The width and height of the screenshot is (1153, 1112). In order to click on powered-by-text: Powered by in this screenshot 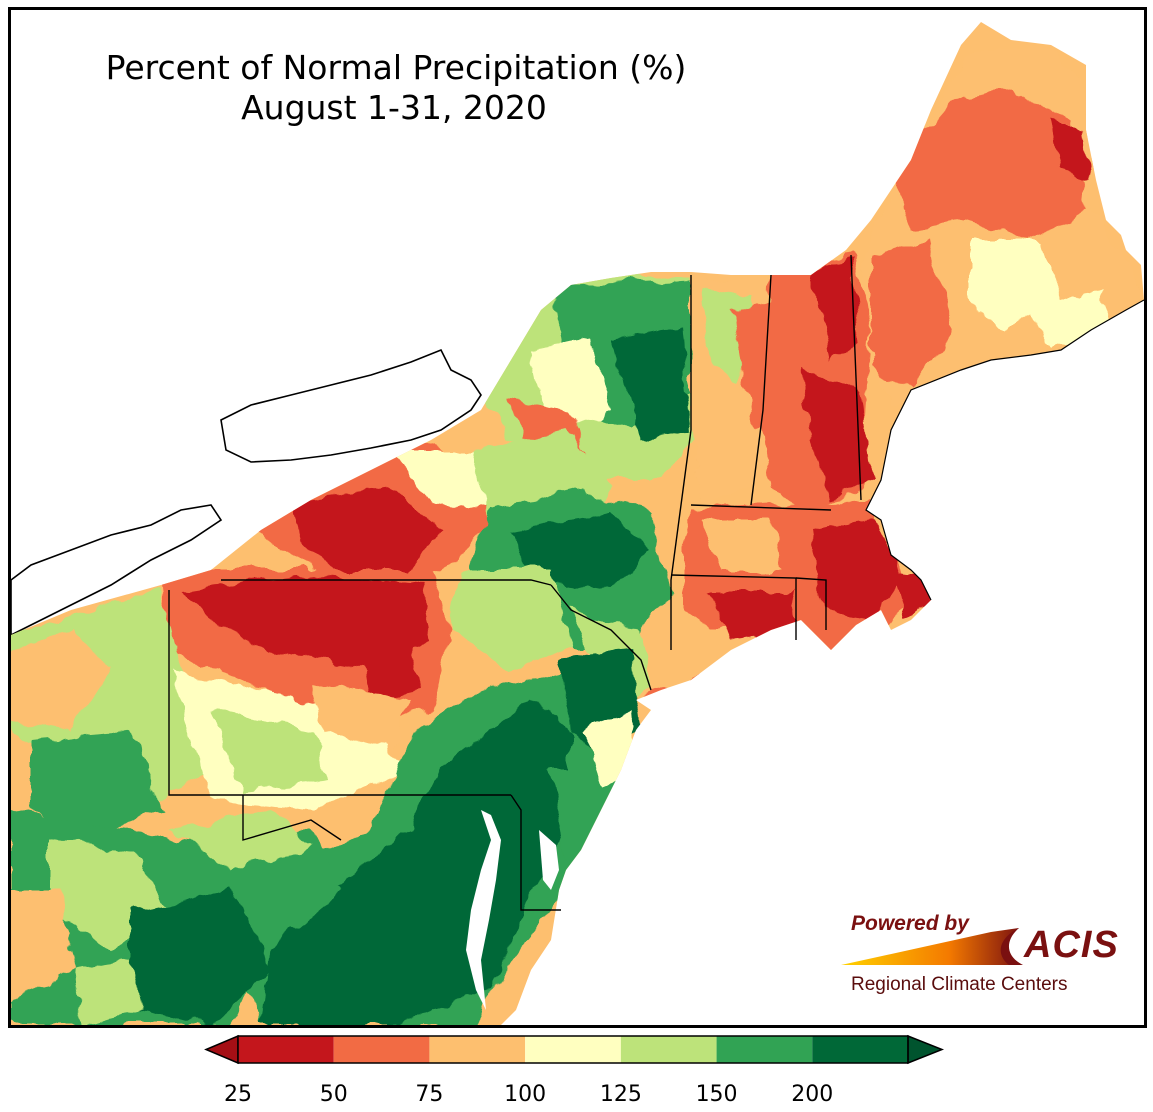, I will do `click(910, 923)`.